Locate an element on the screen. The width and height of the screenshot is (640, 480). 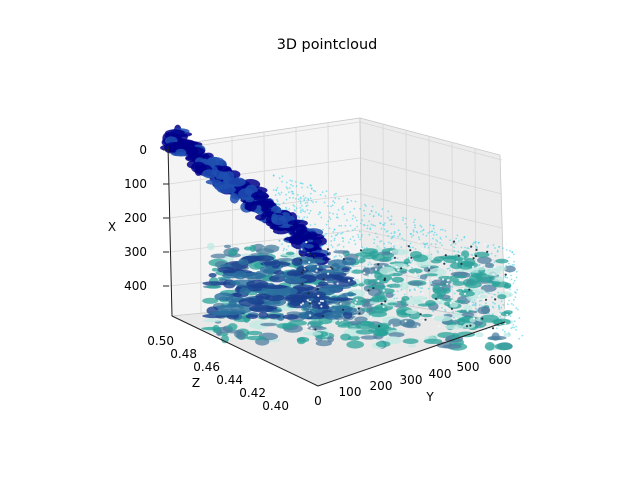
x-tick-labels: 0 100 200 300 400 is located at coordinates (146, 218).